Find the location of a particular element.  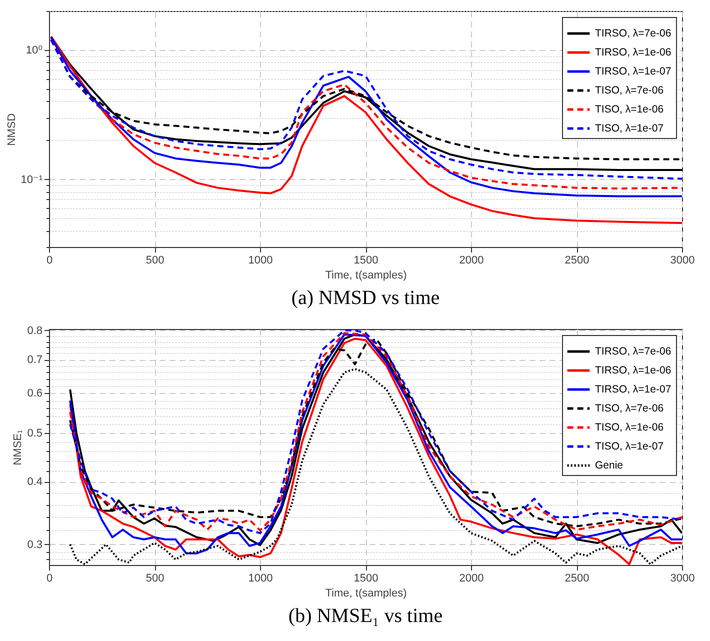

y-tick-label: 0.4 is located at coordinates (34, 482).